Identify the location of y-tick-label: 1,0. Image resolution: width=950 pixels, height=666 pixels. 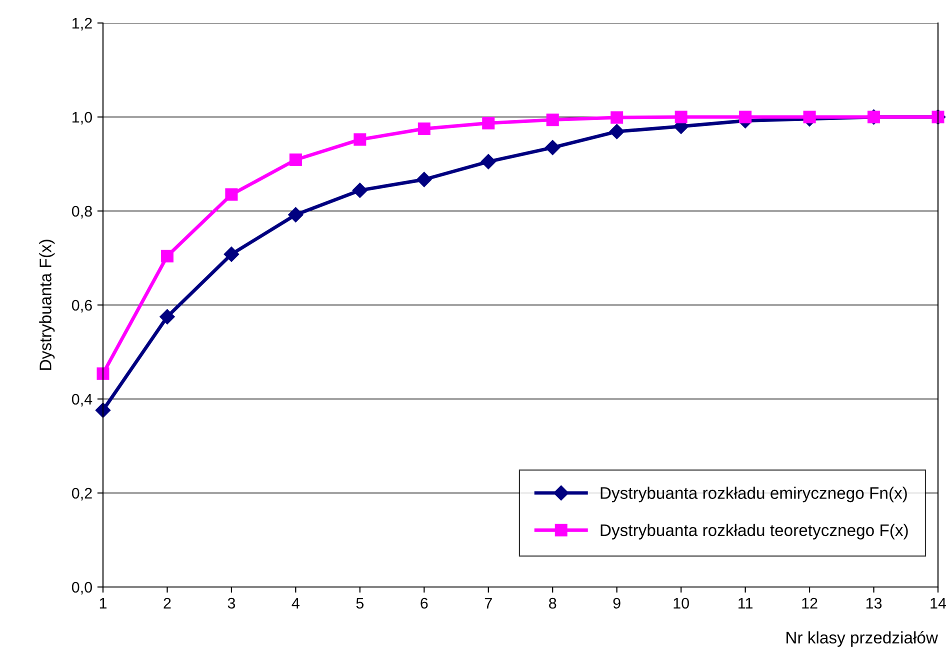
(82, 118).